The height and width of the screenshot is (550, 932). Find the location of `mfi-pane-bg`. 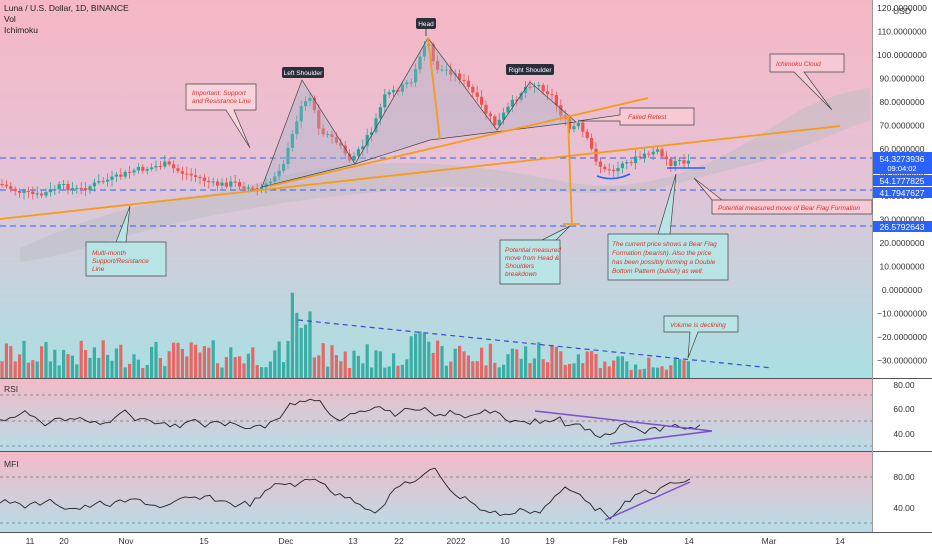

mfi-pane-bg is located at coordinates (436, 492).